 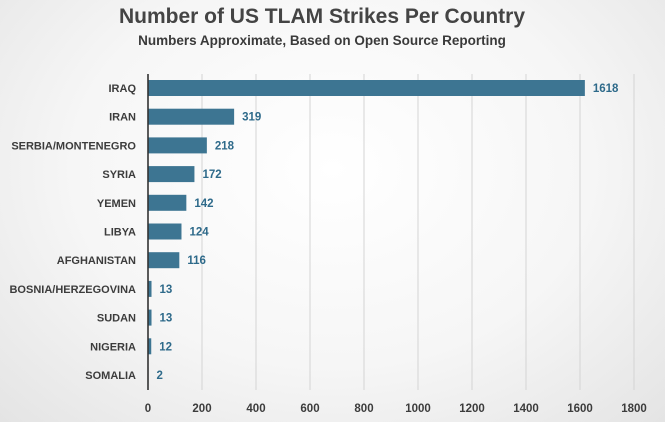 What do you see at coordinates (148, 409) in the screenshot?
I see `x-tick-label: 0` at bounding box center [148, 409].